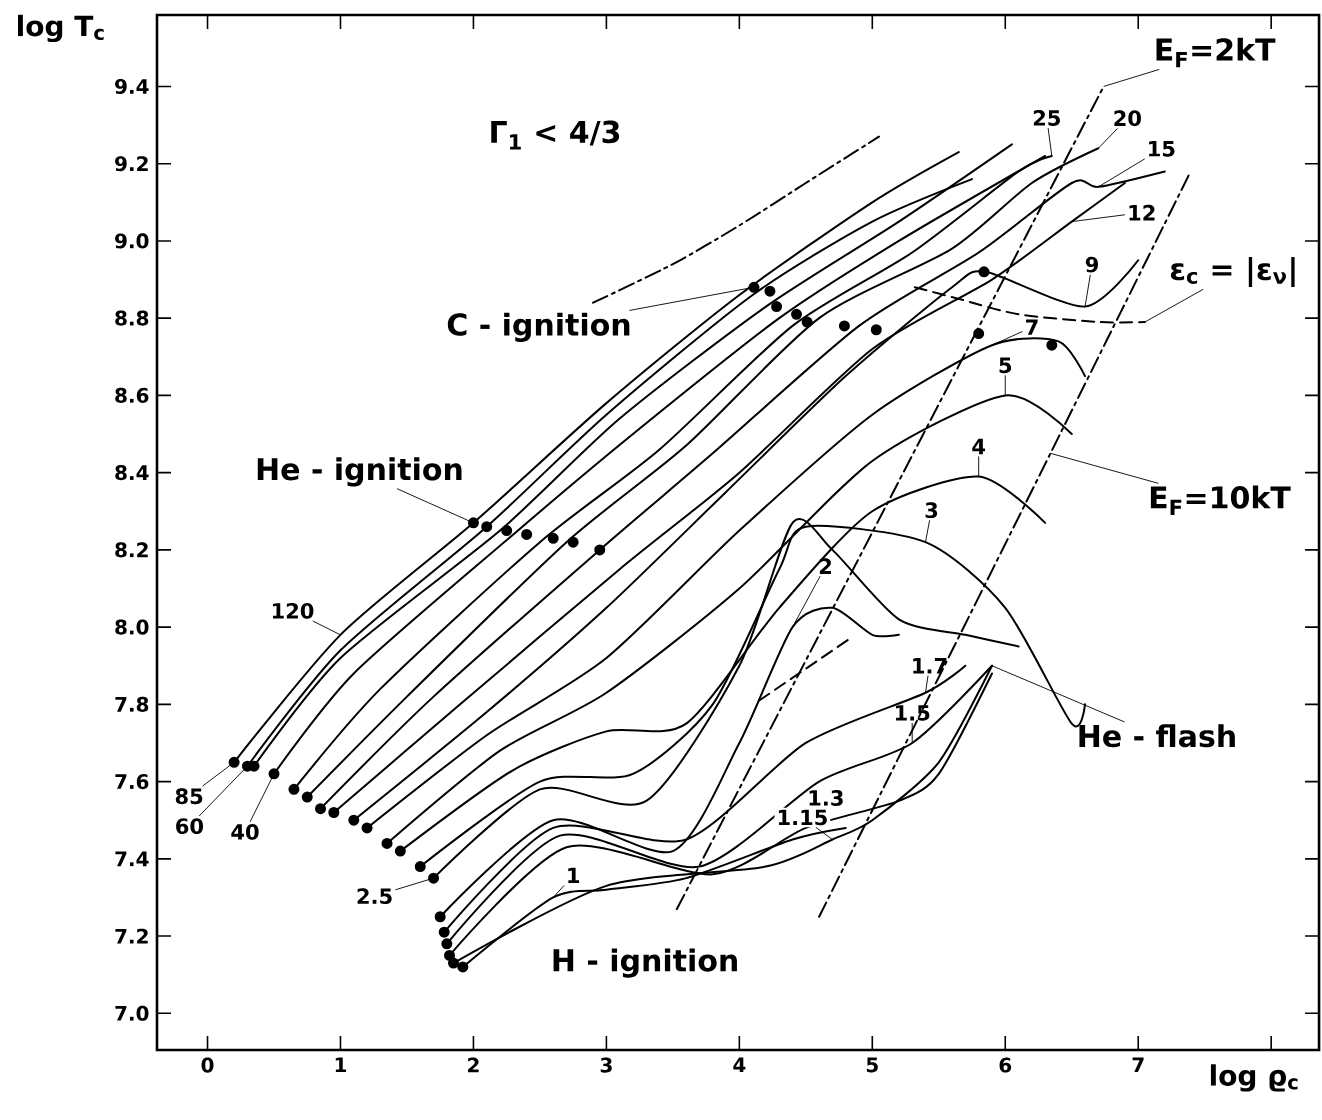  What do you see at coordinates (1162, 149) in the screenshot?
I see `annotation: 15` at bounding box center [1162, 149].